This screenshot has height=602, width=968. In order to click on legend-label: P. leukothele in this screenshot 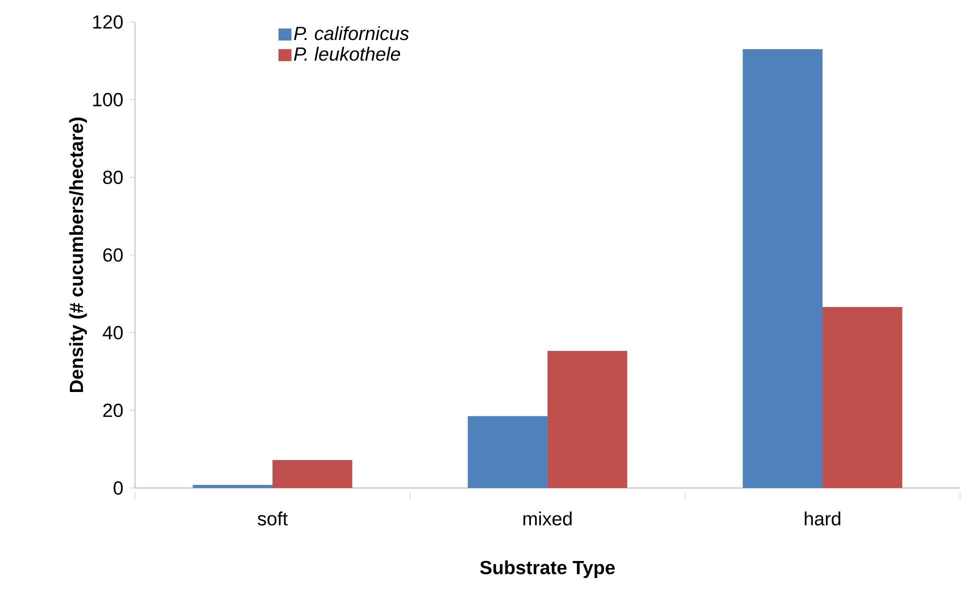, I will do `click(347, 53)`.